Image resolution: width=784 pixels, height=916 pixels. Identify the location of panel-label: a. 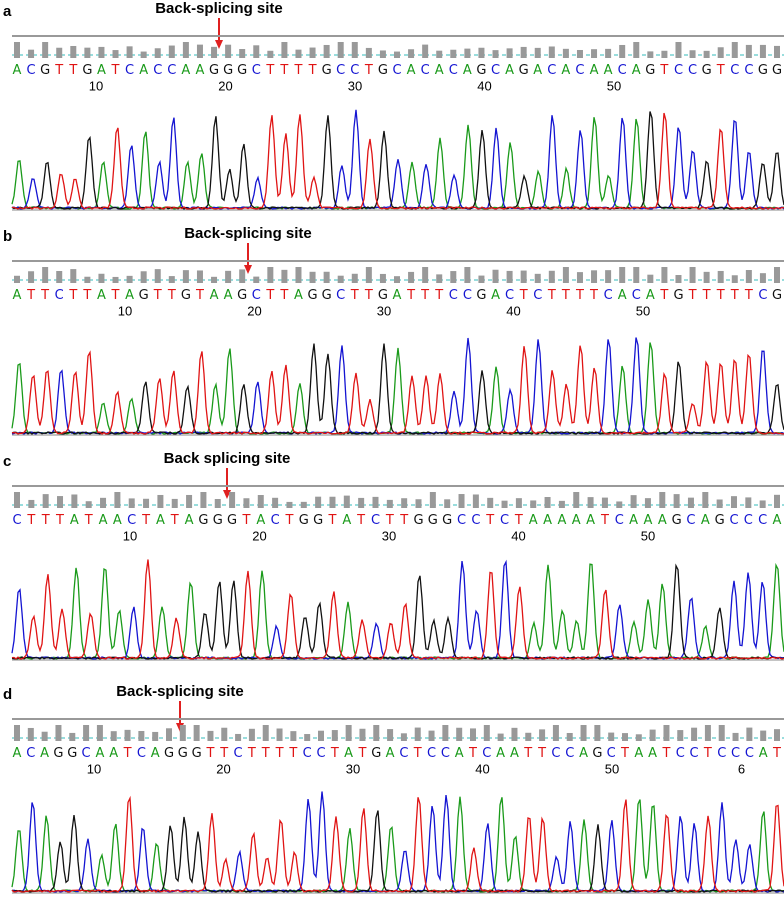
(7, 11).